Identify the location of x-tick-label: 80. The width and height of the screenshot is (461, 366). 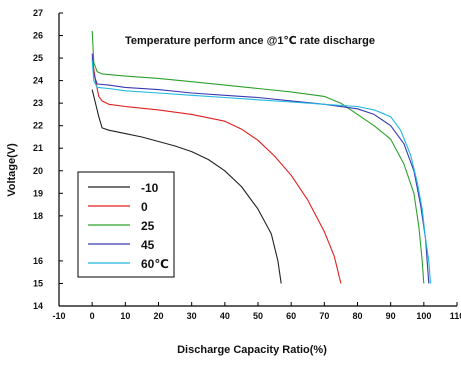
(357, 316).